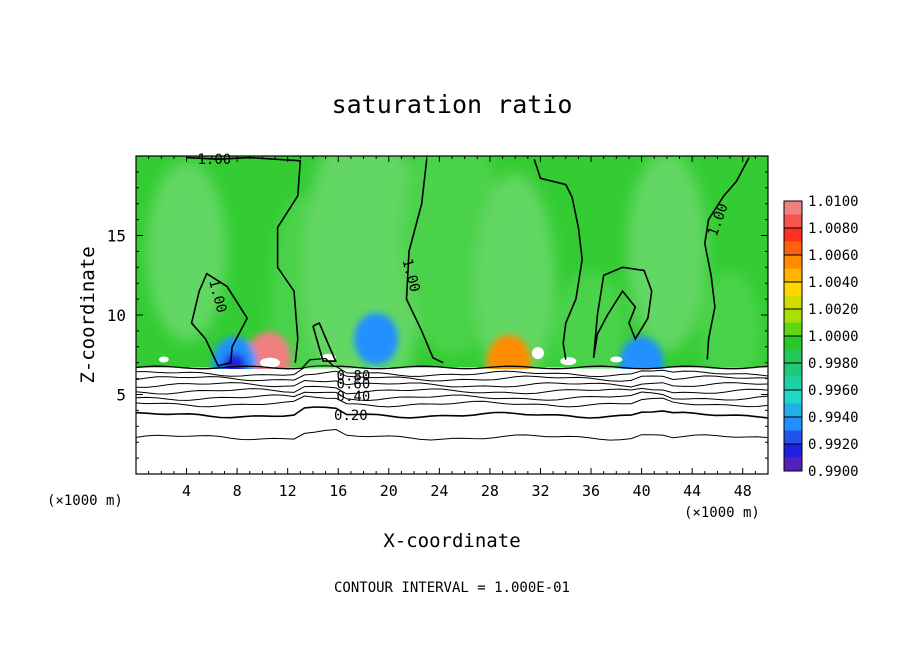 The height and width of the screenshot is (658, 904). What do you see at coordinates (215, 160) in the screenshot?
I see `contour-label: 1.00` at bounding box center [215, 160].